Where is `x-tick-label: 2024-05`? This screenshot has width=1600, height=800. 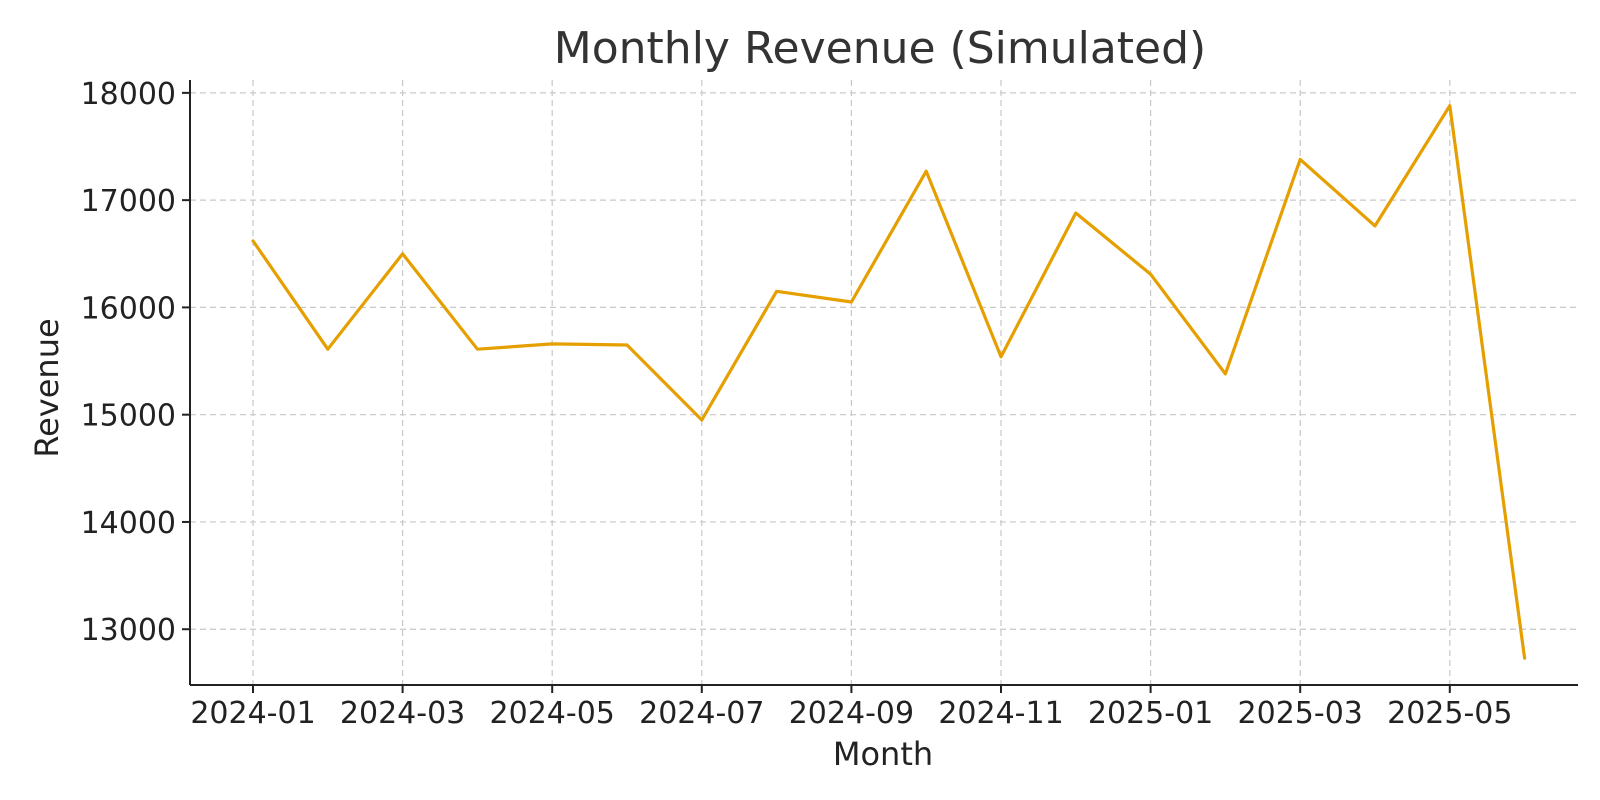
x-tick-label: 2024-05 is located at coordinates (552, 713).